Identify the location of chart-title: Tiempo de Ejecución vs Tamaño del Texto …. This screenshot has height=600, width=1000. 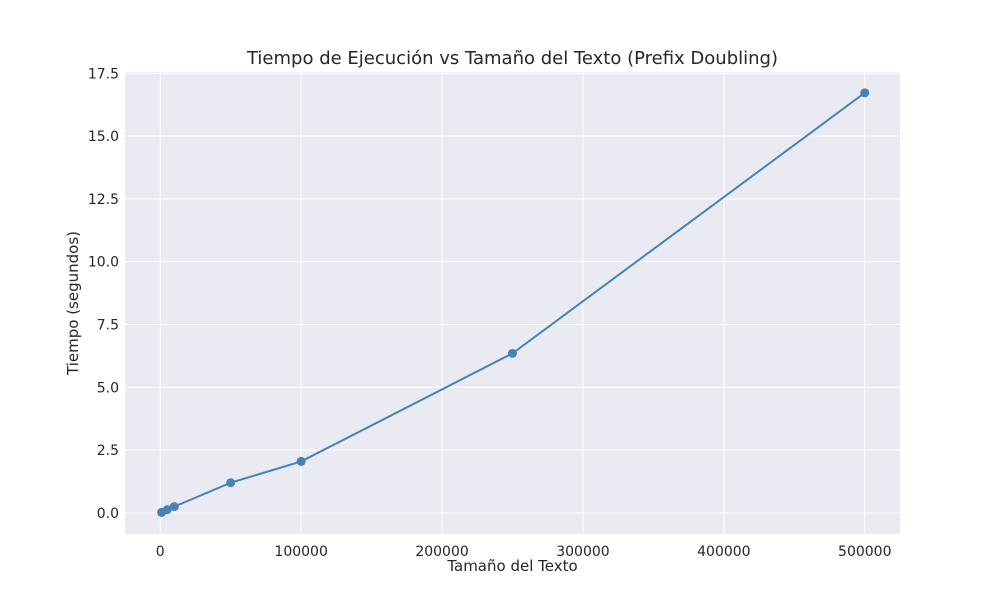
(512, 58).